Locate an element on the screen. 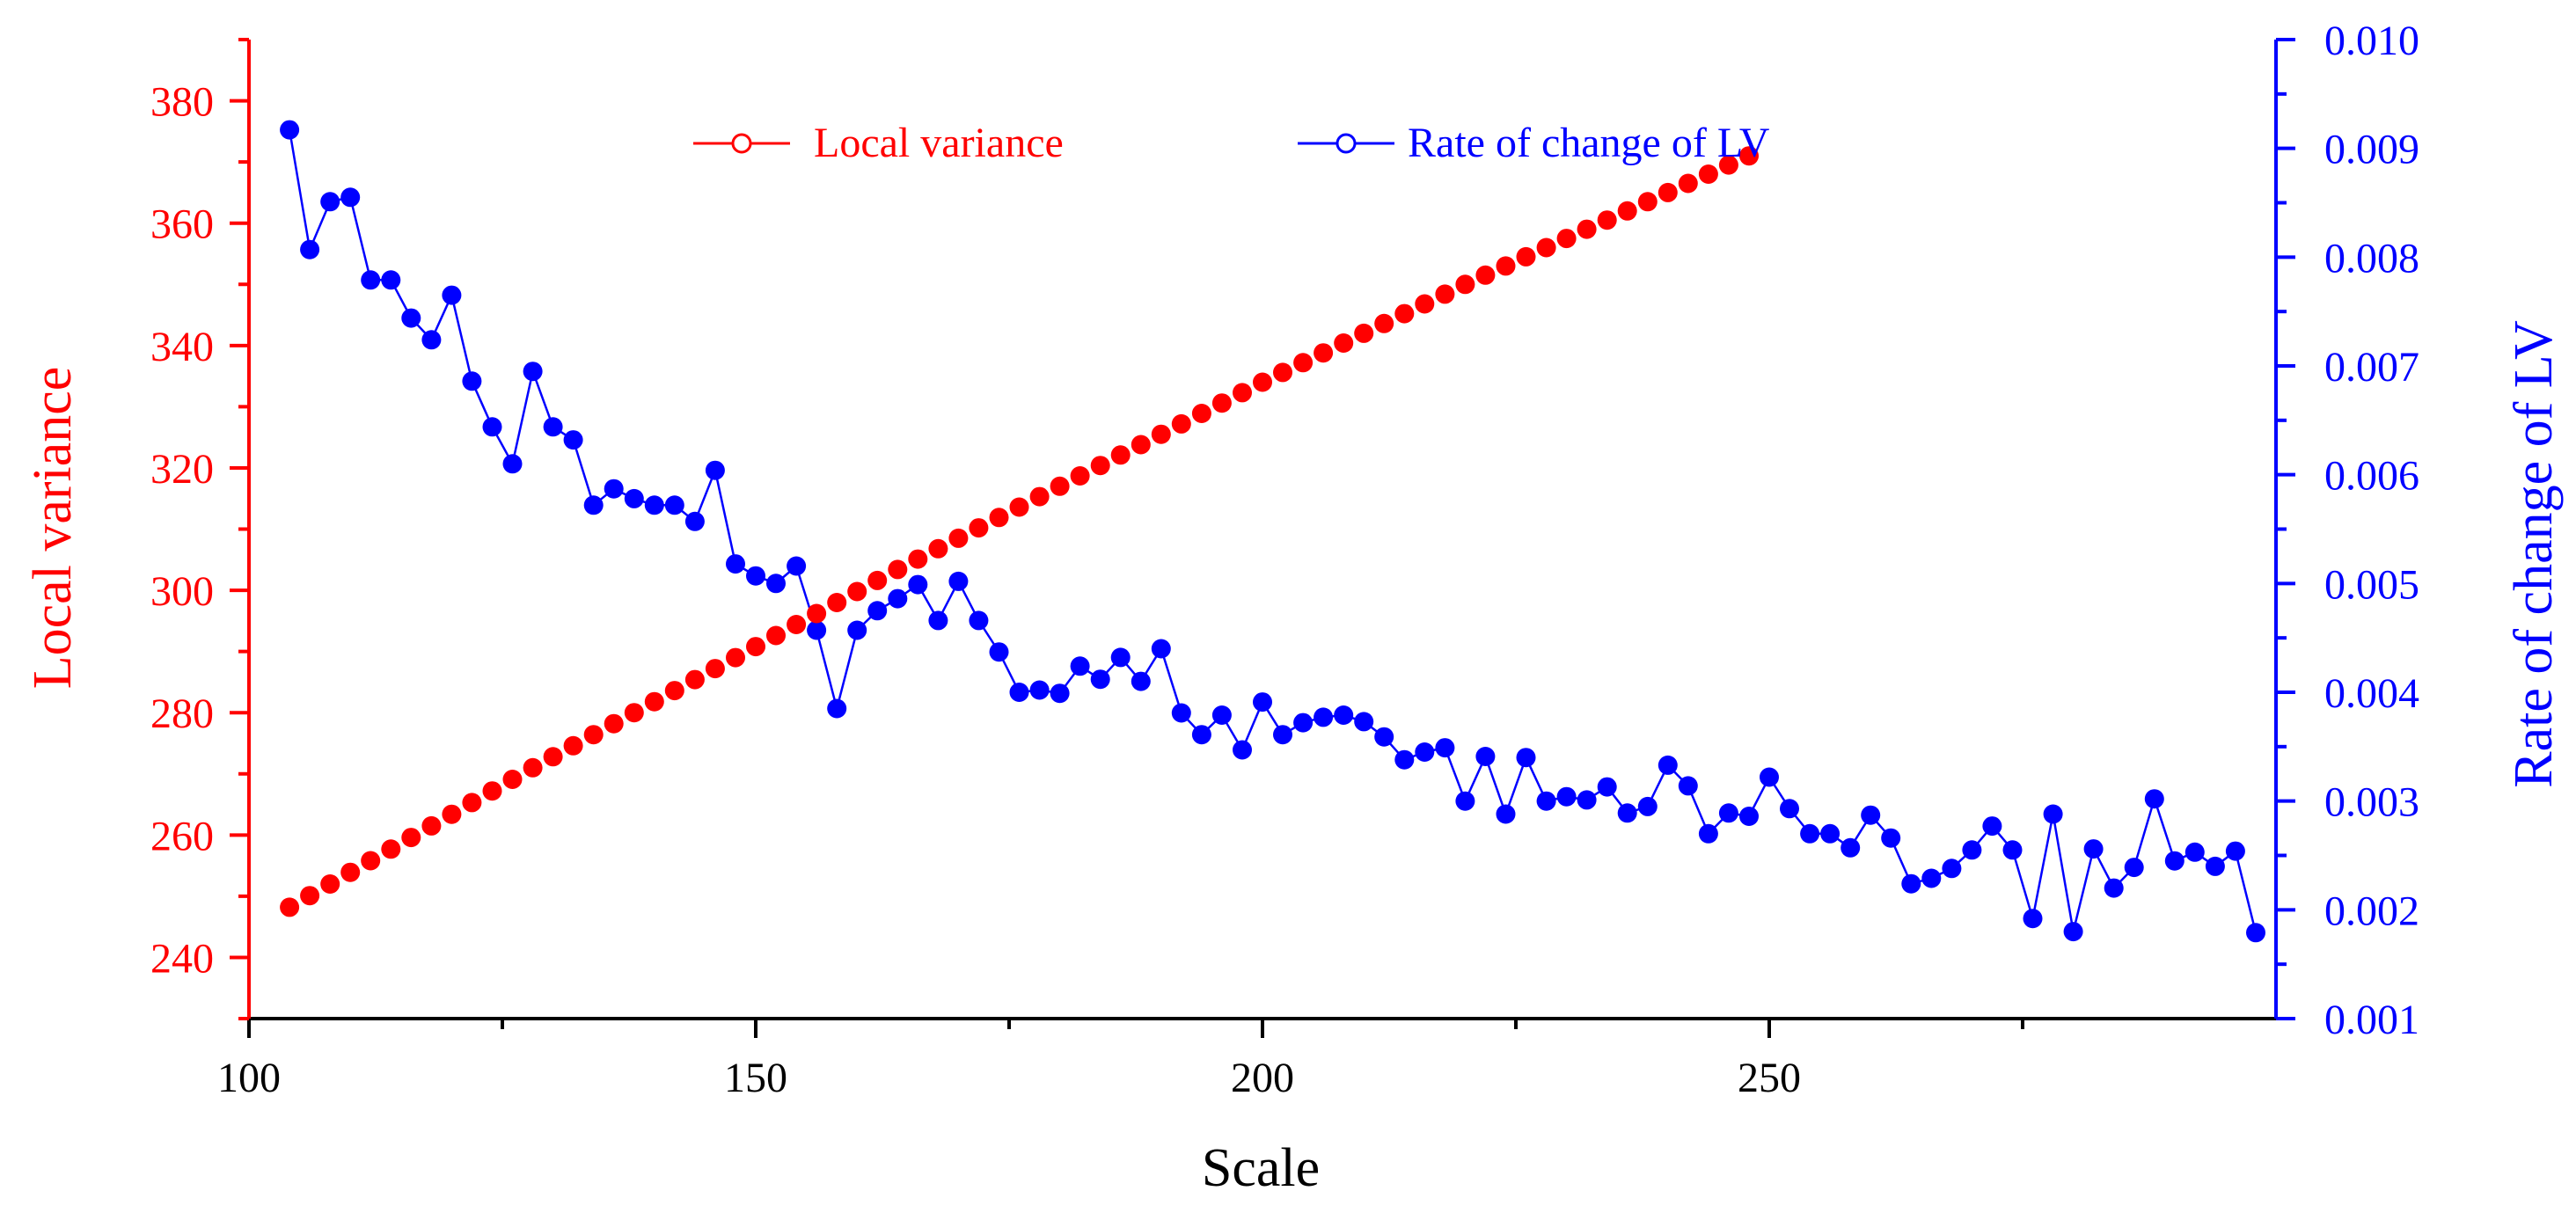 This screenshot has height=1213, width=2576. x-axis-ticks: 100 150 200 250 is located at coordinates (1120, 1060).